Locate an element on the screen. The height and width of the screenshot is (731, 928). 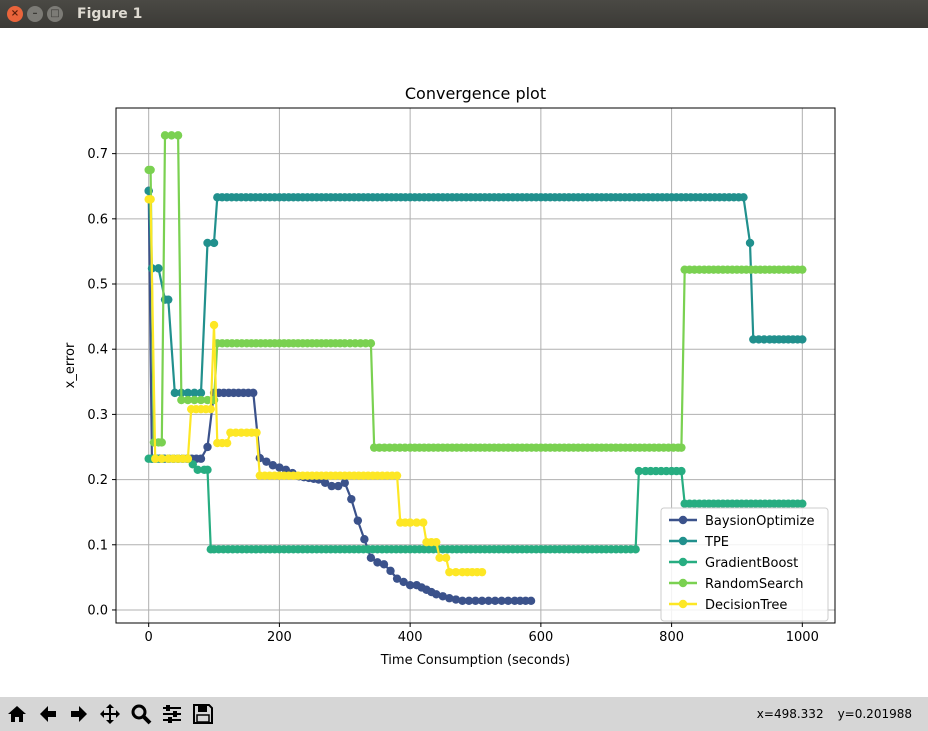
maximize-window-button: □ is located at coordinates (55, 14).